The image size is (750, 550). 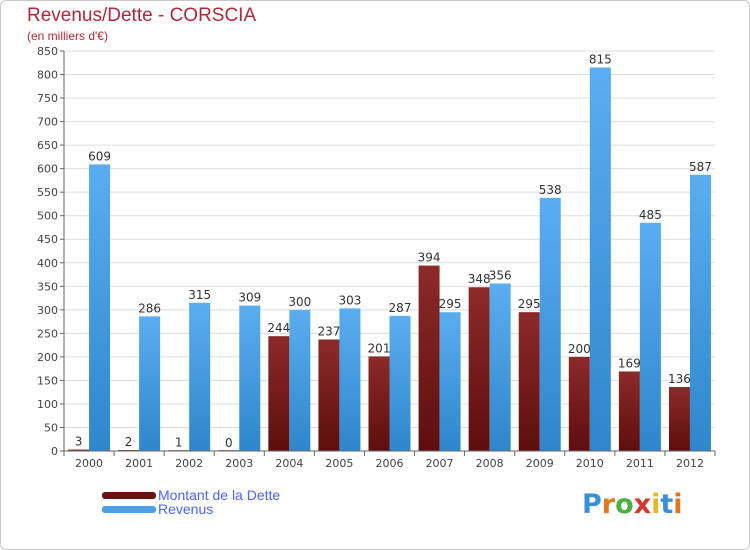 What do you see at coordinates (47, 75) in the screenshot?
I see `y-tick-label: 800` at bounding box center [47, 75].